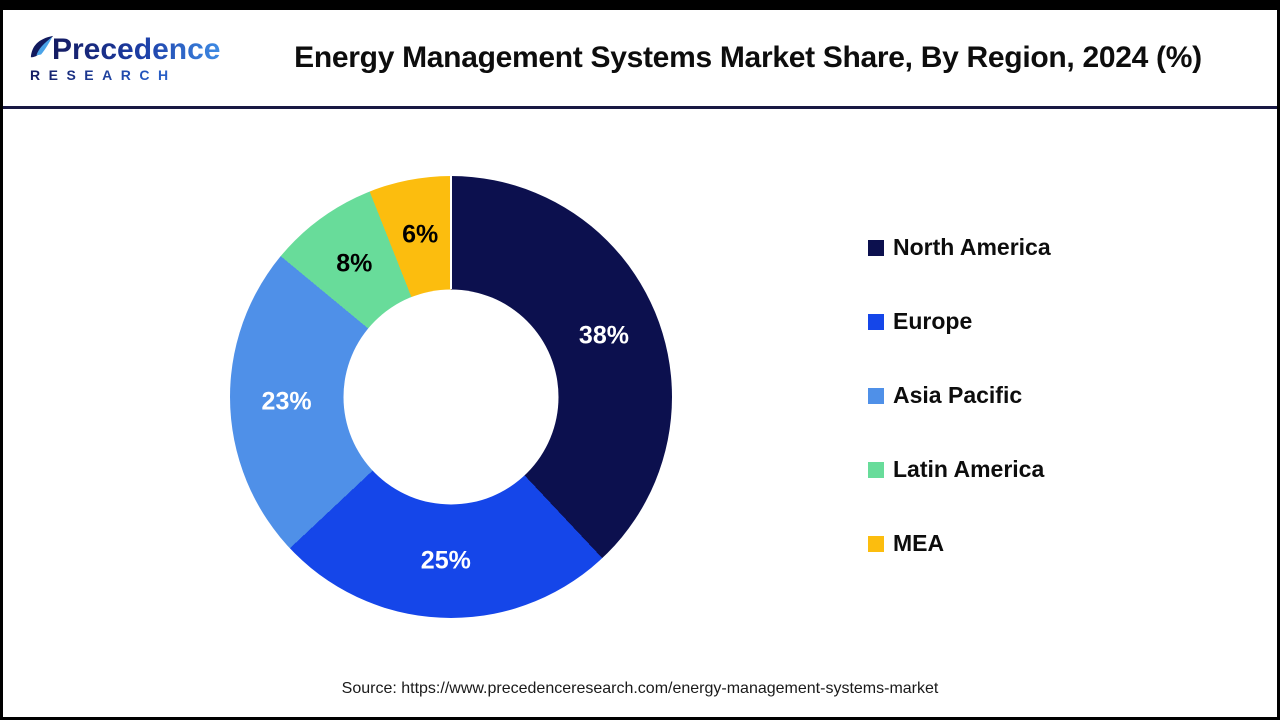  Describe the element at coordinates (451, 232) in the screenshot. I see `slice-divider` at that location.